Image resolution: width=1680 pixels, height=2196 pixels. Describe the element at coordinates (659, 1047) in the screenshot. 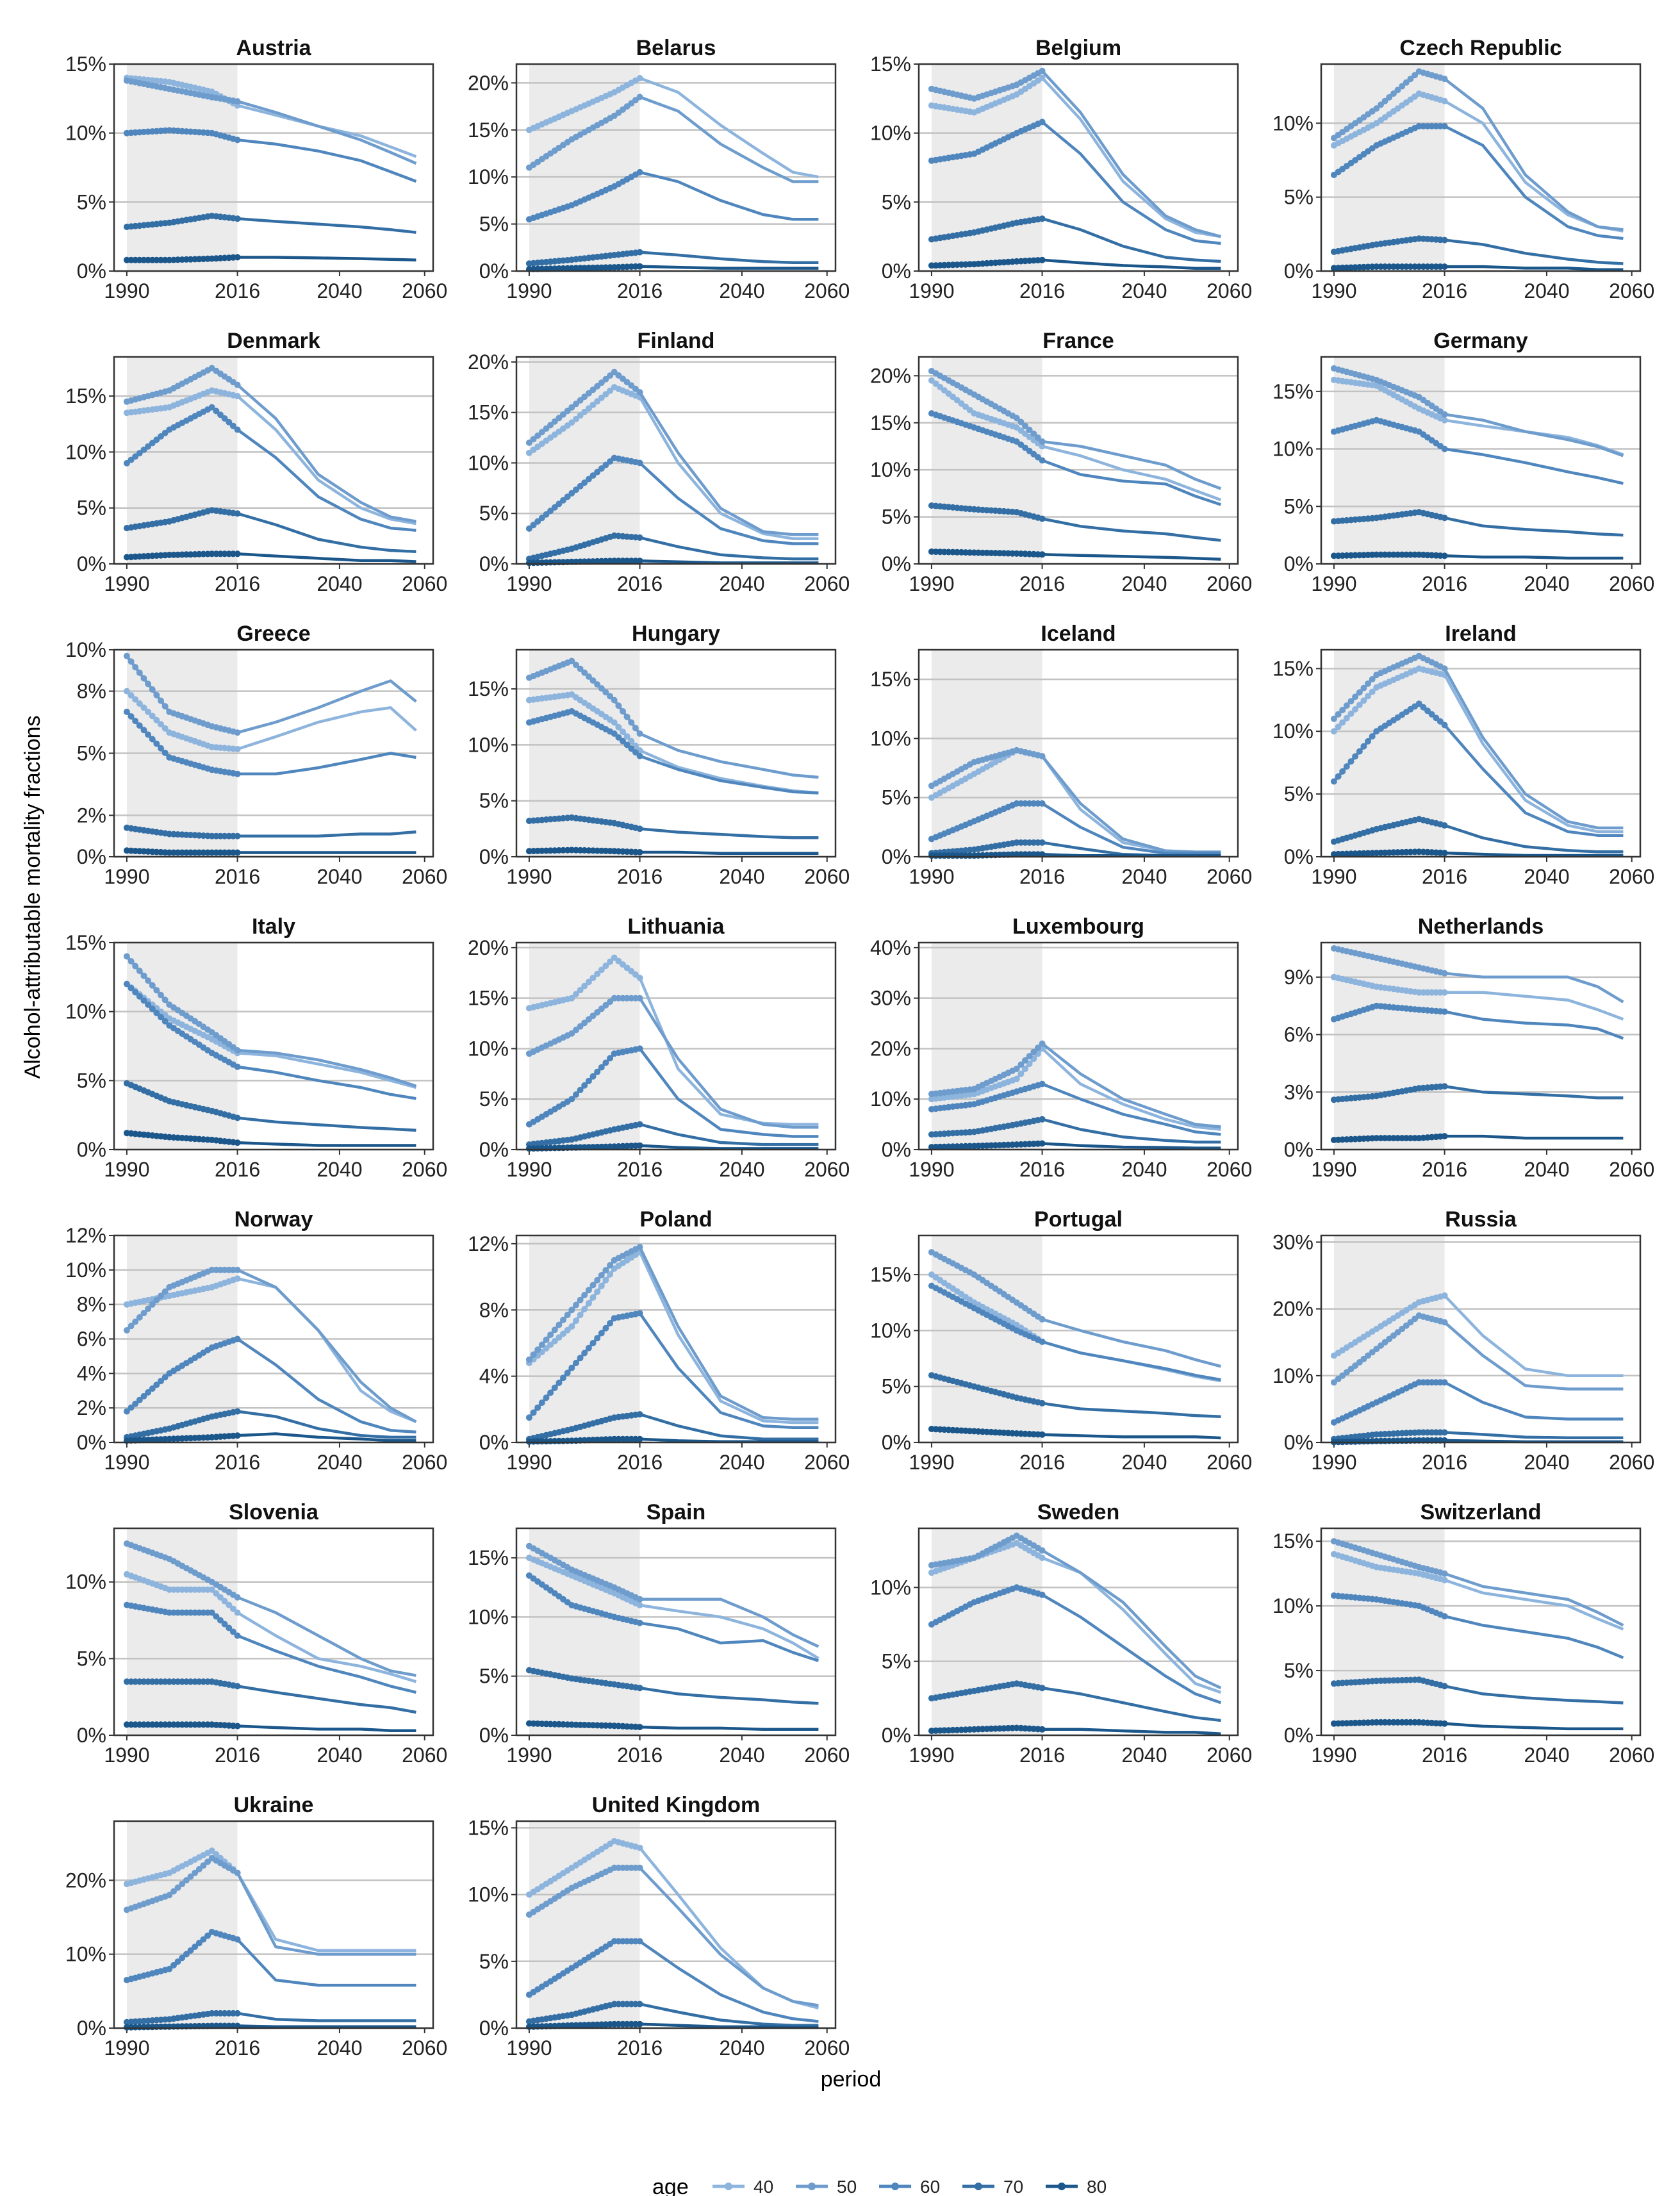

I see `panel-lithuania: 0% 5% 10% 15% 20% 1990 2016 2040 2060 Lithuania` at that location.